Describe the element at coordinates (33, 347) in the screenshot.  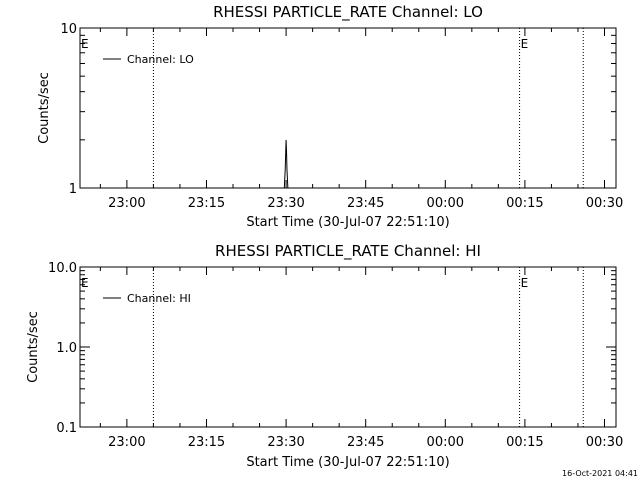
I see `y-axis-label-hi: Counts/sec` at that location.